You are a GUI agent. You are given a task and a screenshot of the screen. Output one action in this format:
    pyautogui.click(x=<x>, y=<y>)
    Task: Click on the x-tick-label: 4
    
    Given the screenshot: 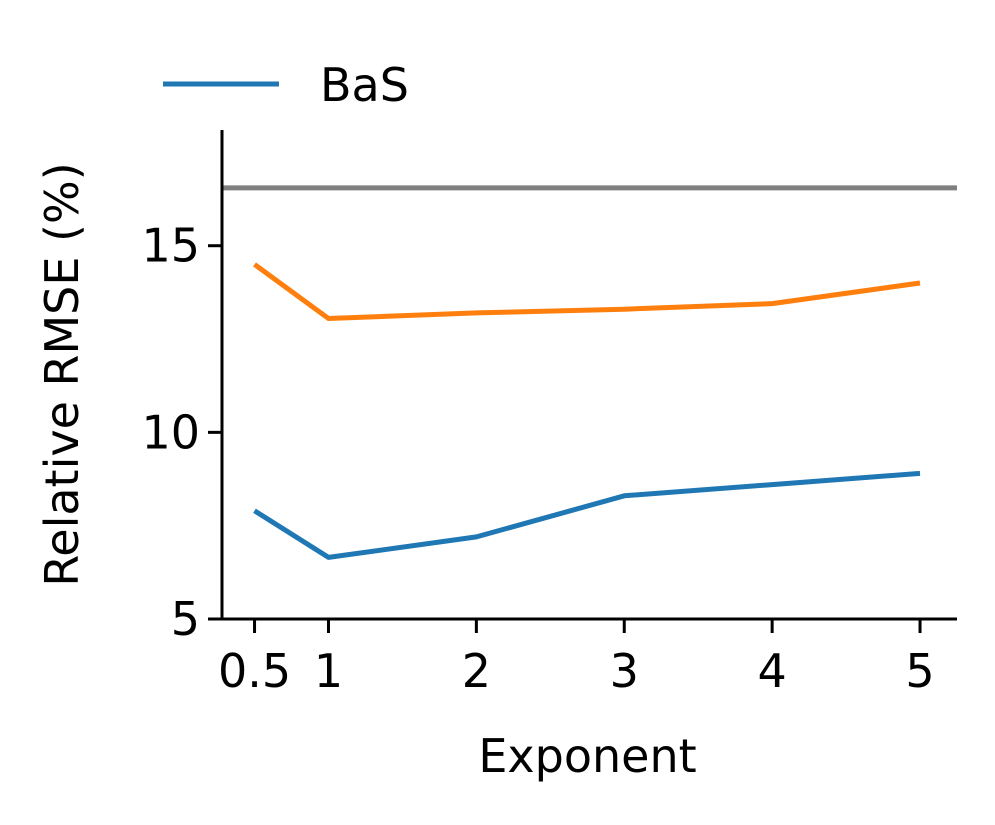 What is the action you would take?
    pyautogui.click(x=772, y=671)
    